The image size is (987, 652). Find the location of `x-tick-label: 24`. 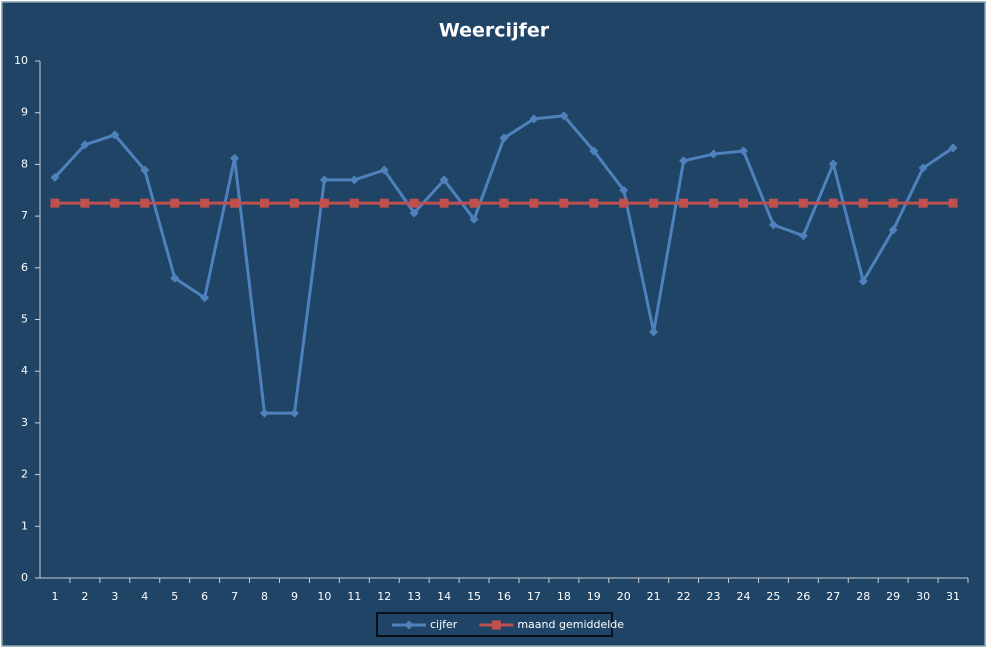

x-tick-label: 24 is located at coordinates (743, 596).